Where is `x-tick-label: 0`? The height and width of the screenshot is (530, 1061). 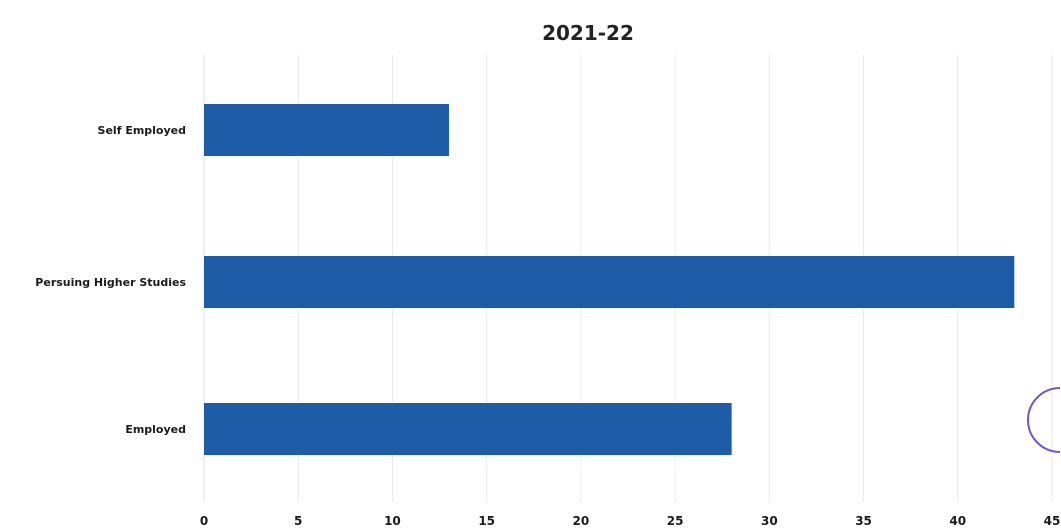
x-tick-label: 0 is located at coordinates (204, 521).